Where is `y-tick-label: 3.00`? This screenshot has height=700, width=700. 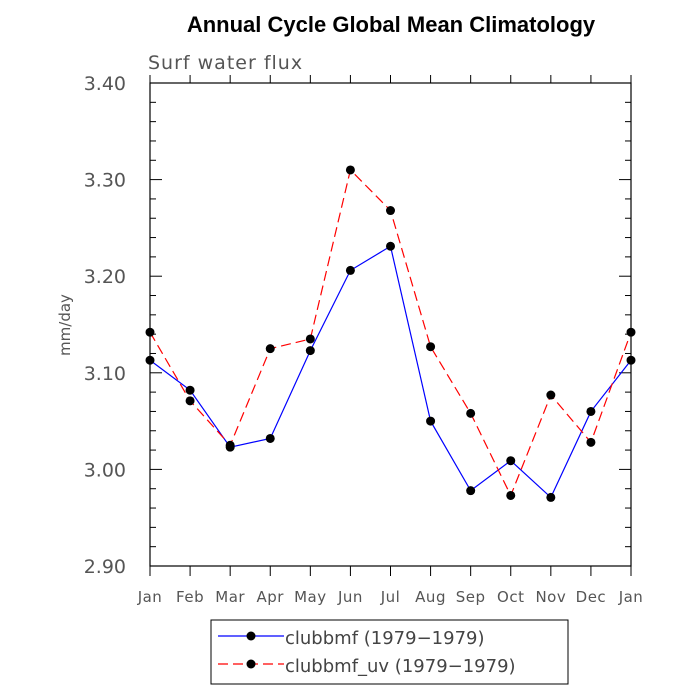 y-tick-label: 3.00 is located at coordinates (105, 470).